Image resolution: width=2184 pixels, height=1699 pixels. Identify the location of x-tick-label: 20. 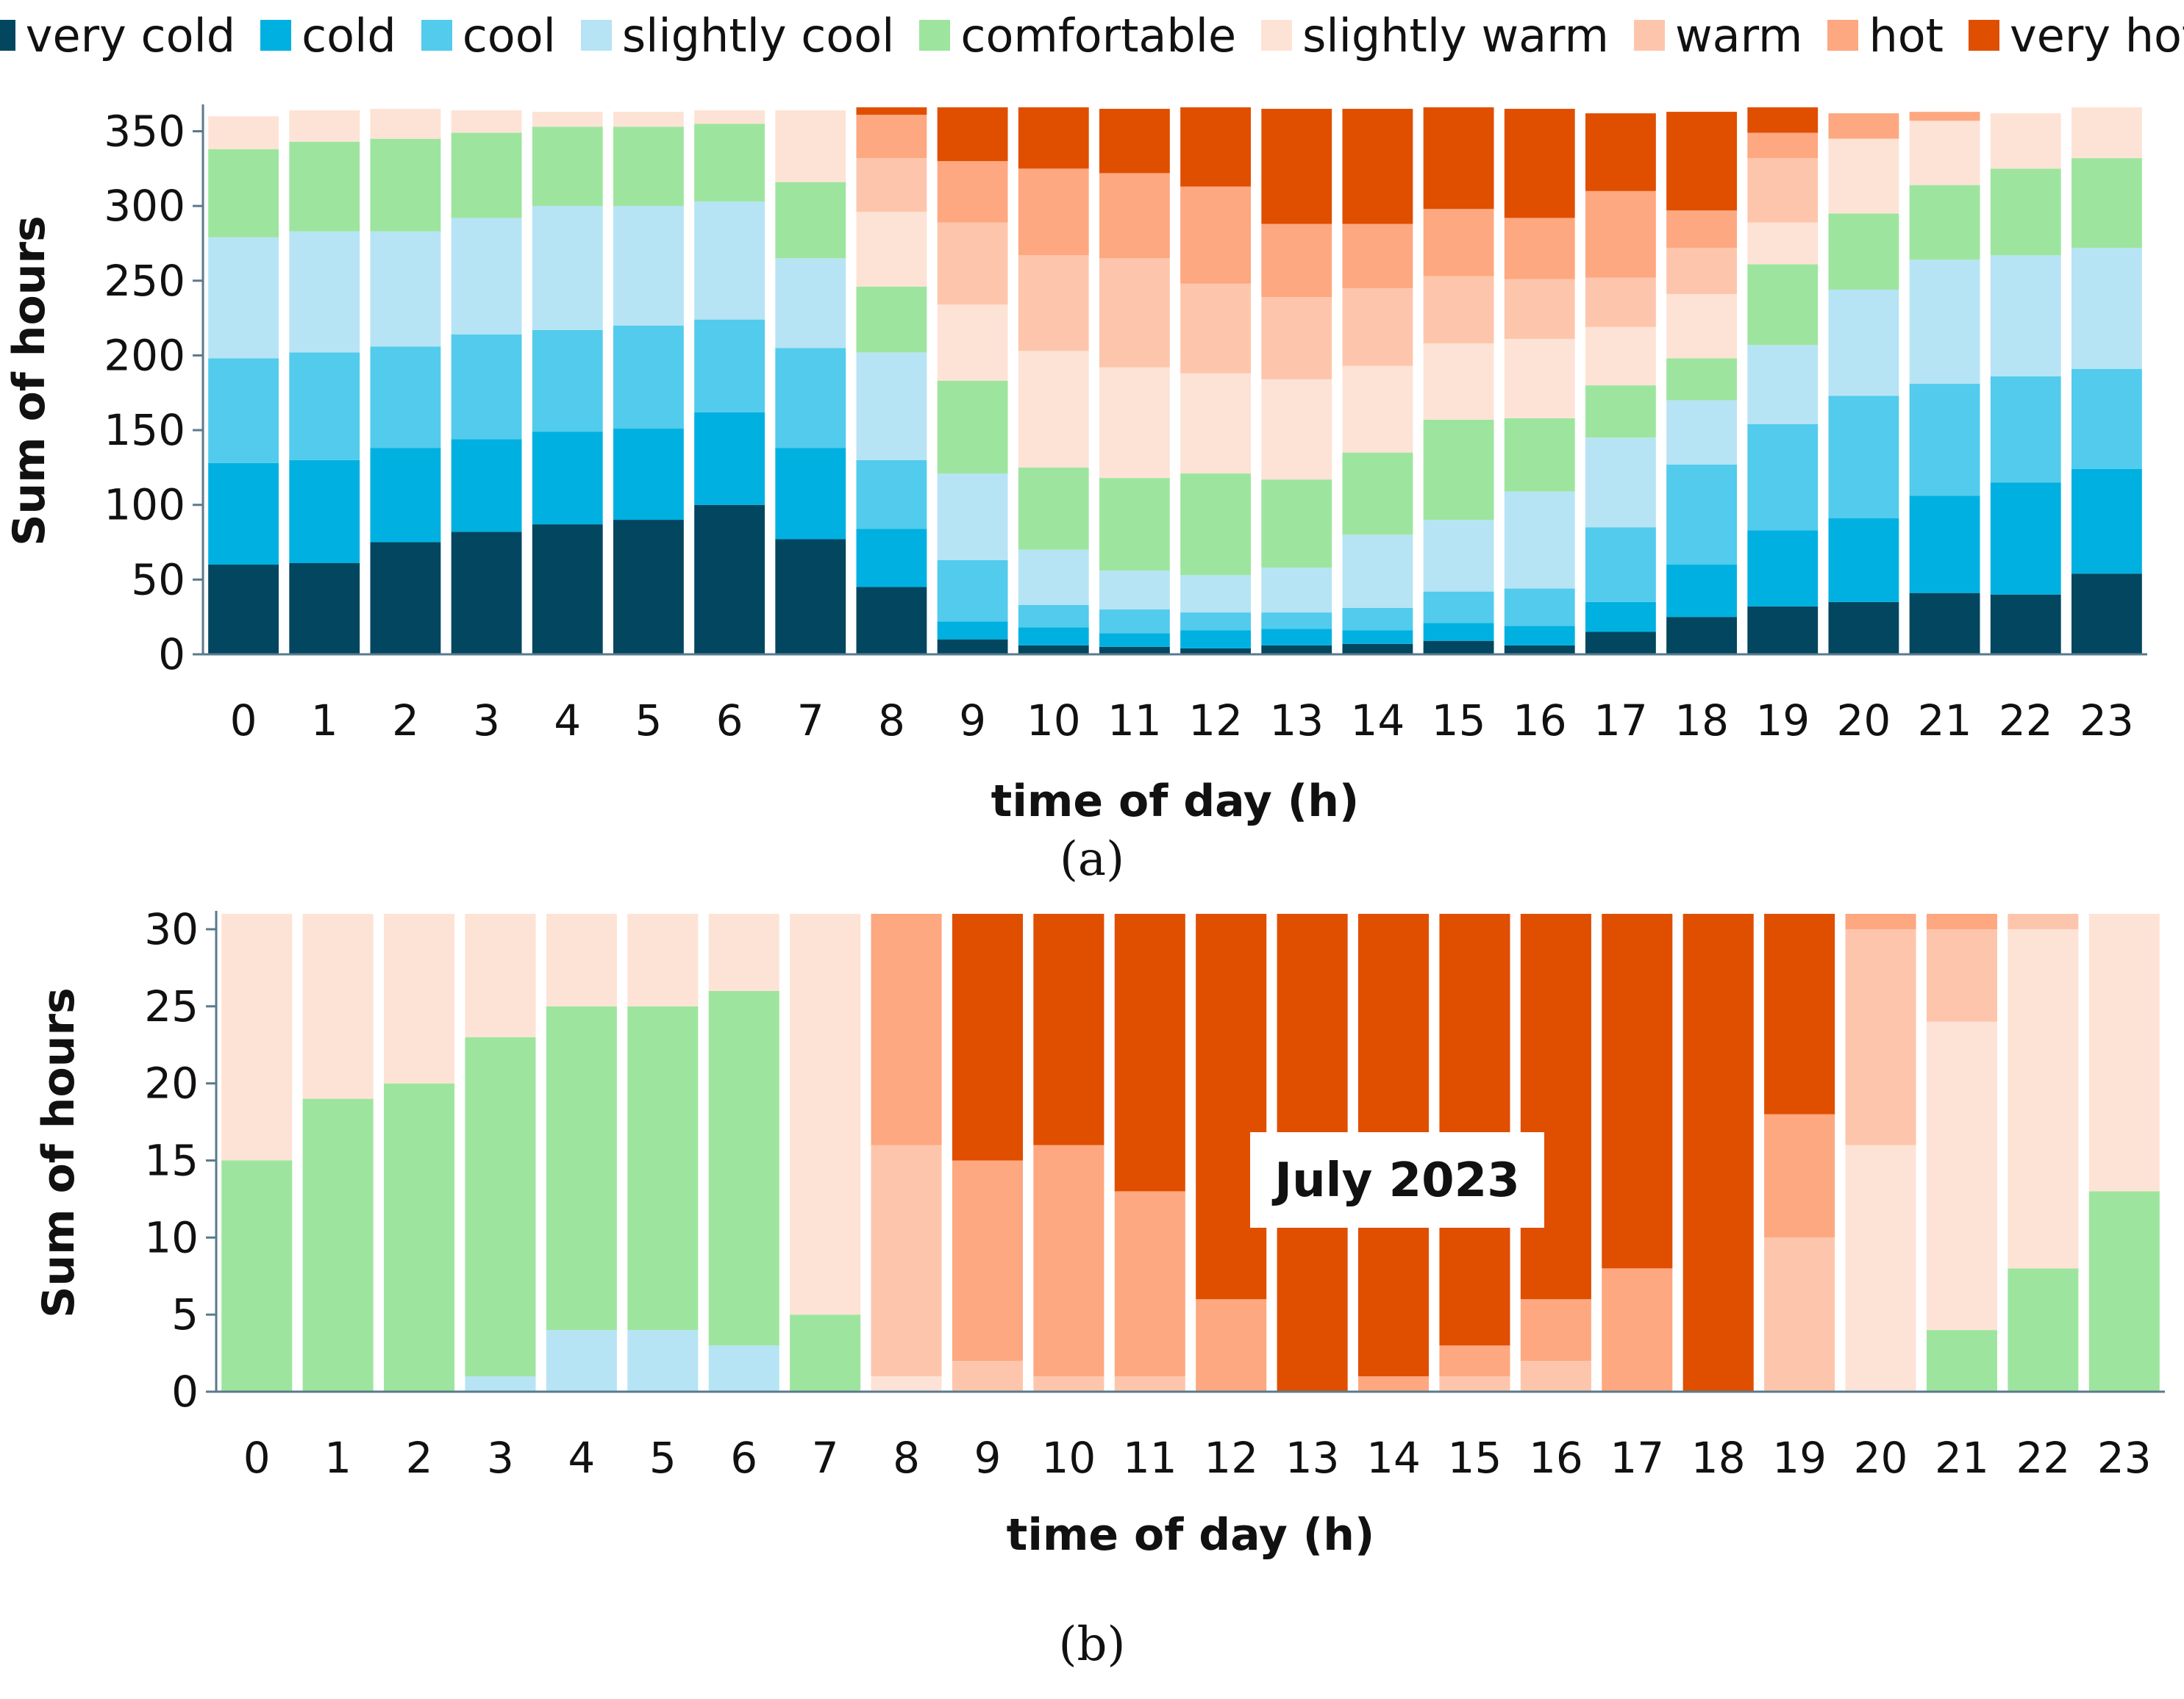
(1864, 720).